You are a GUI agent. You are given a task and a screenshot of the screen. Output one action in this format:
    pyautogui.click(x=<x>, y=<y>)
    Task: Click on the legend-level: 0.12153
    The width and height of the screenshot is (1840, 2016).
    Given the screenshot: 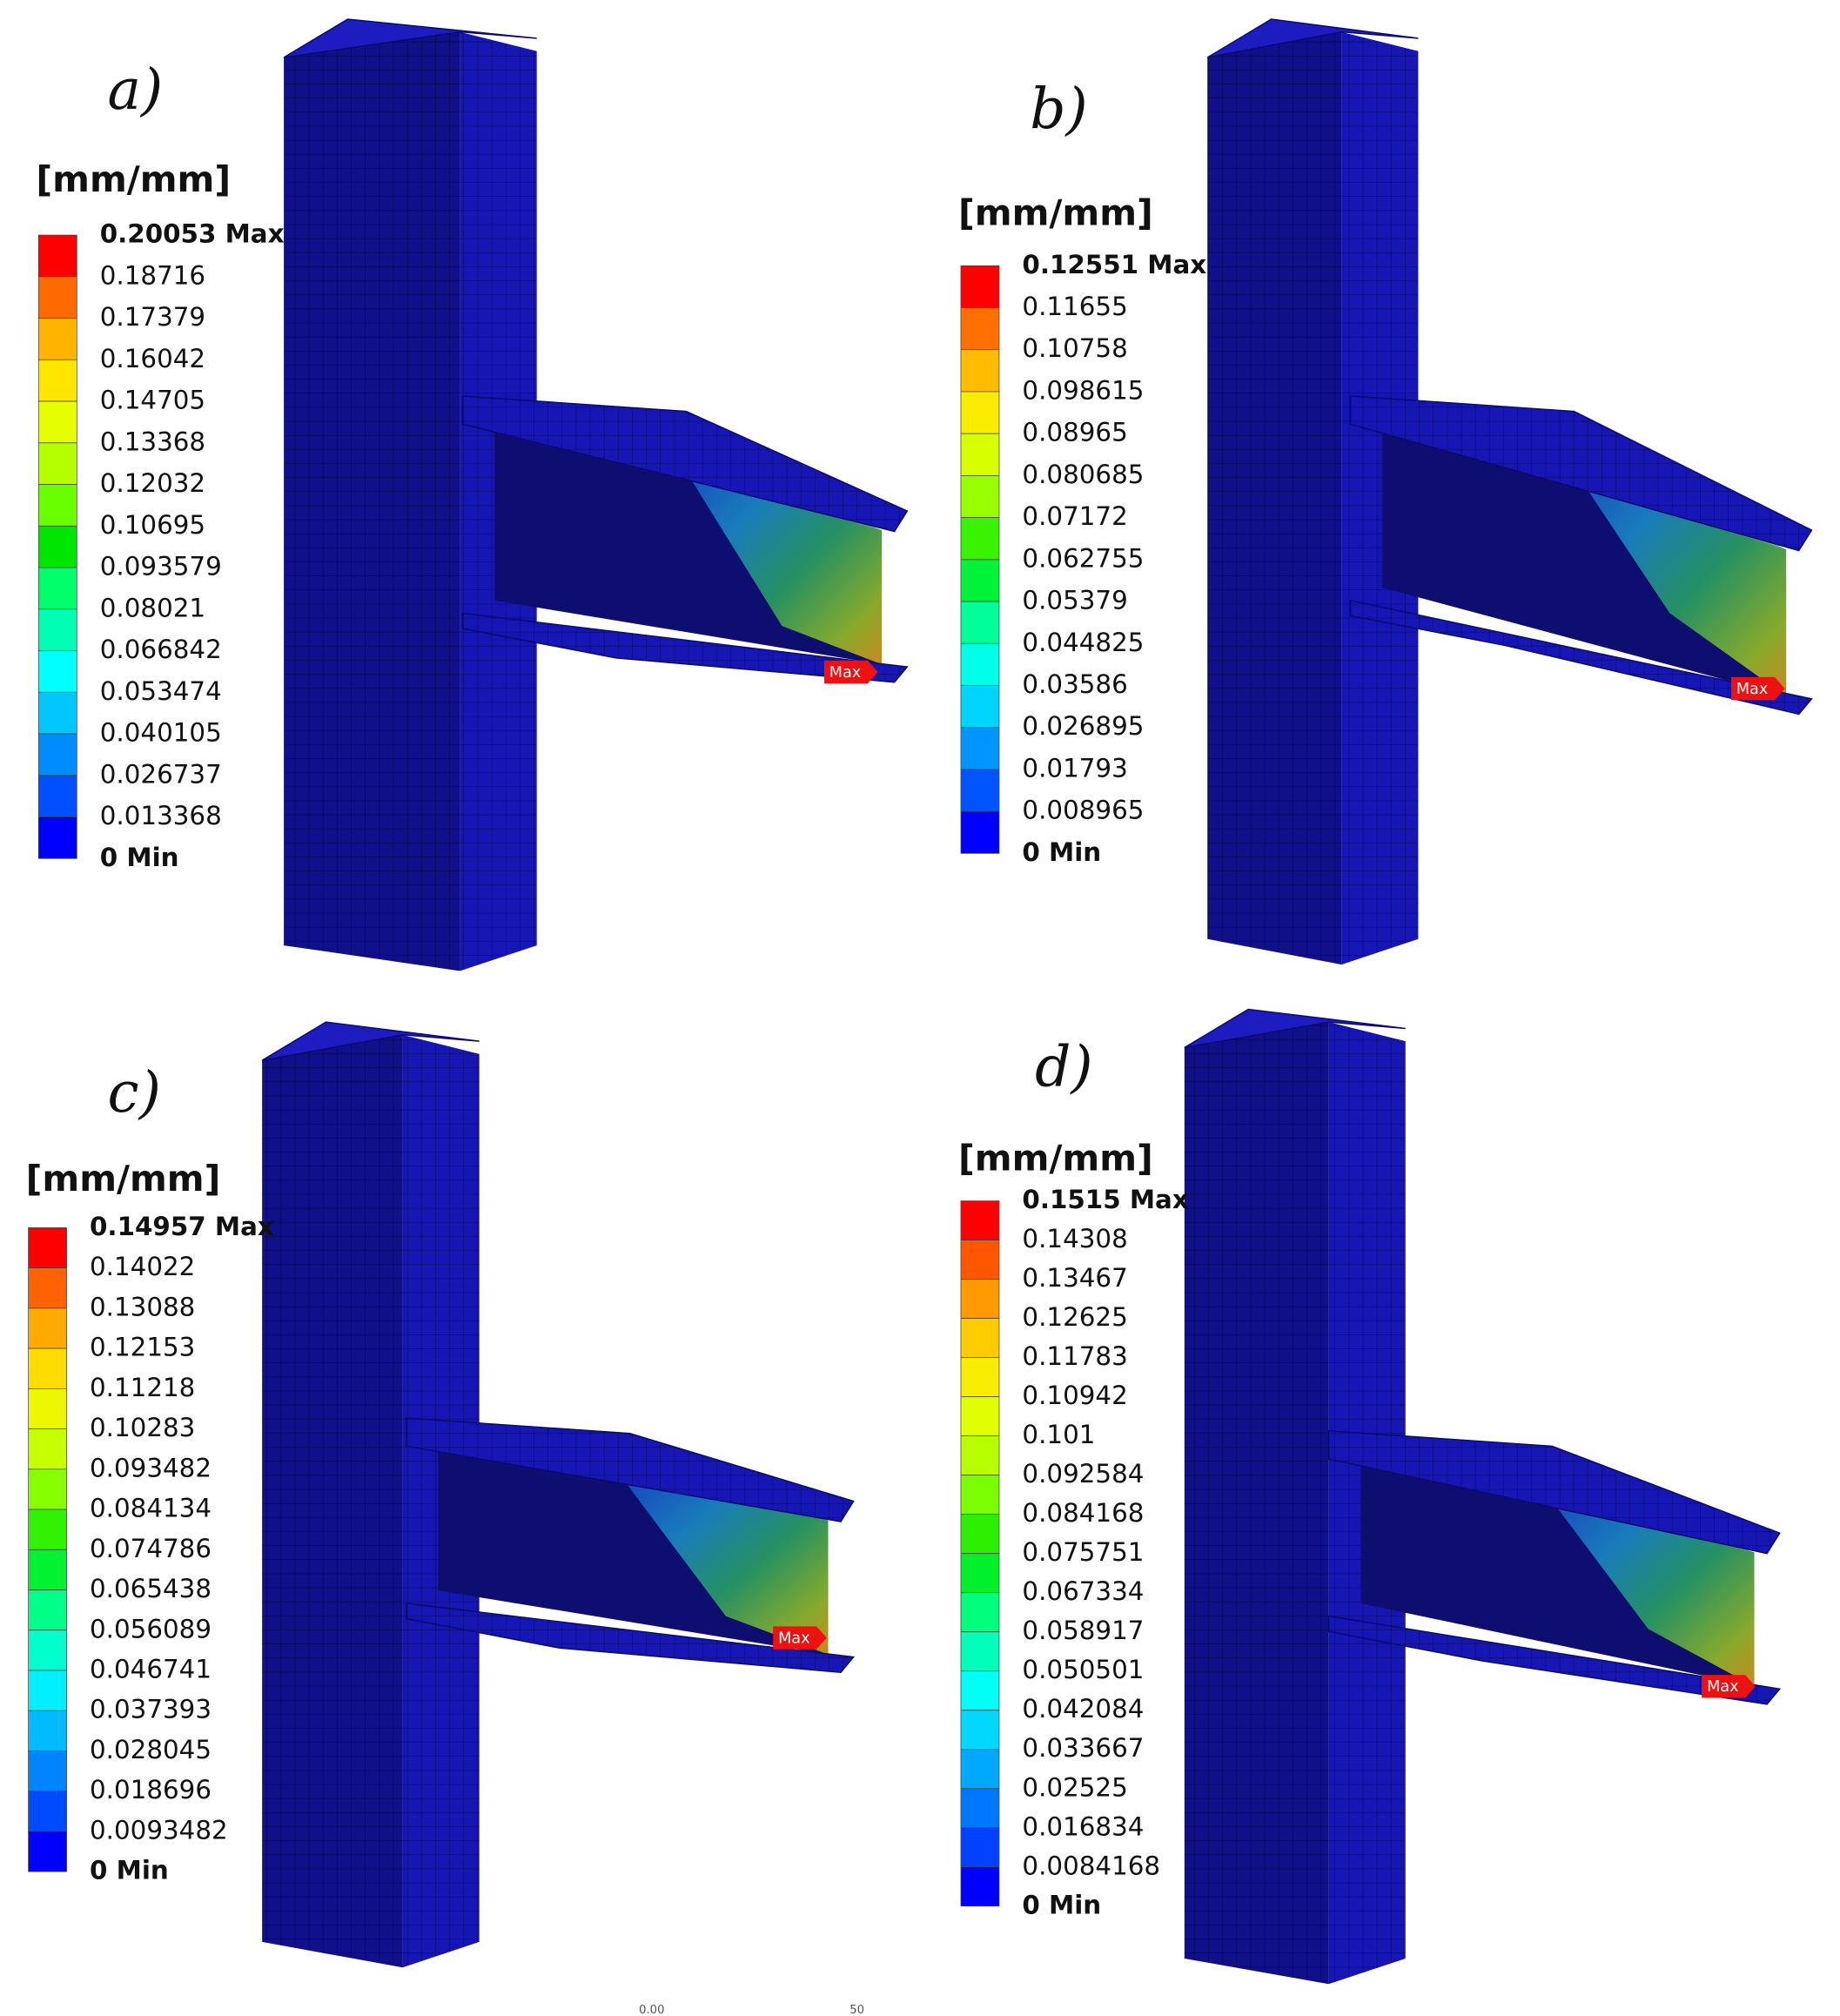 What is the action you would take?
    pyautogui.click(x=142, y=1347)
    